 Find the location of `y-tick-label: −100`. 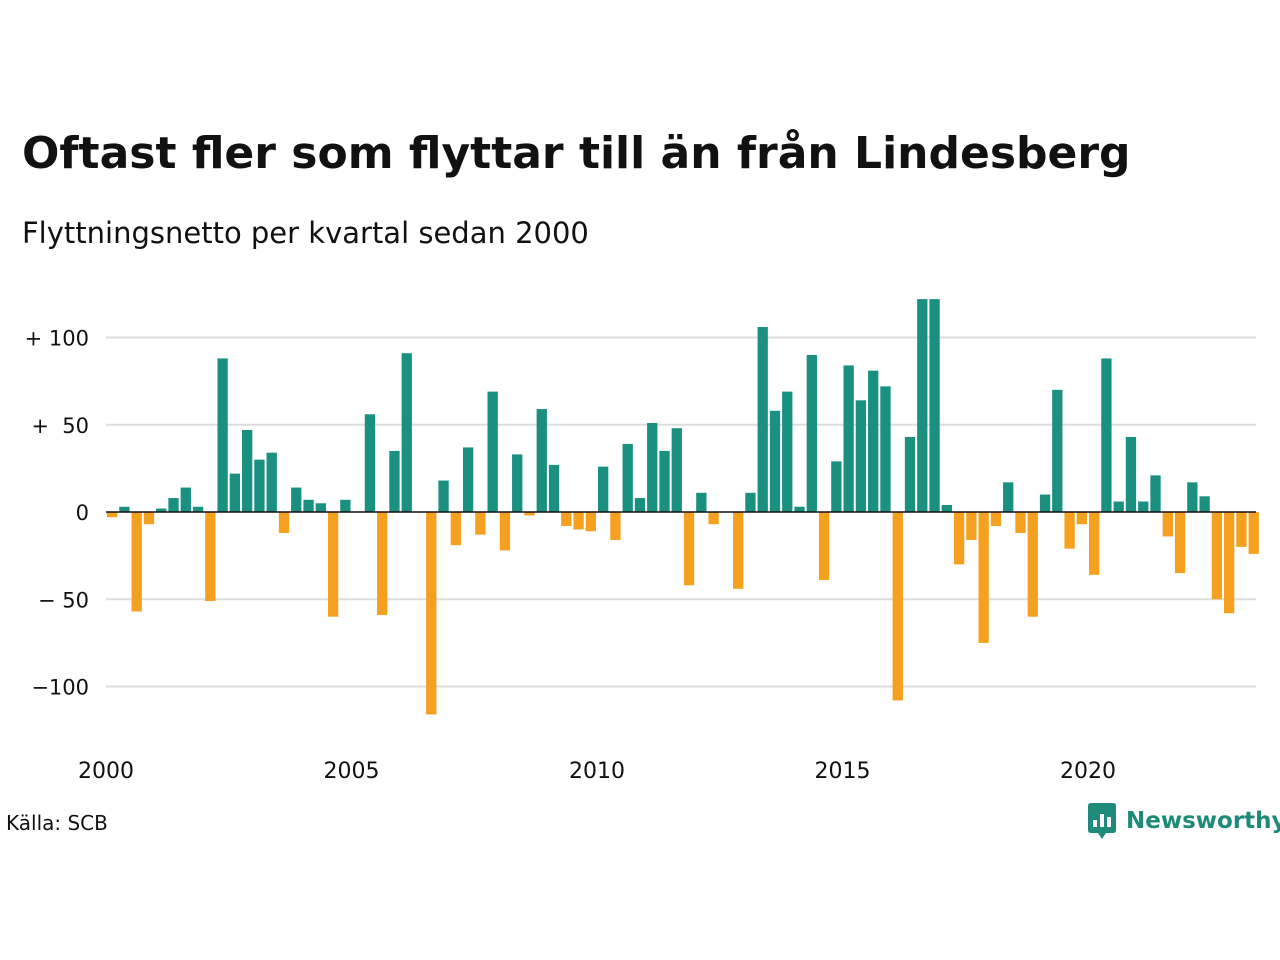

y-tick-label: −100 is located at coordinates (60, 688).